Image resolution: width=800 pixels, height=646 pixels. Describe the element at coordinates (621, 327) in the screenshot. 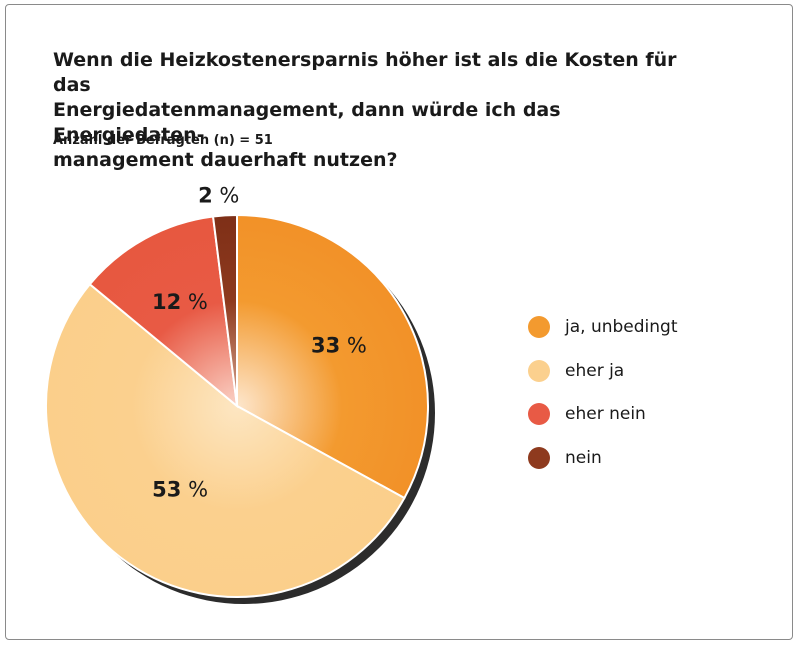

I see `legend-label-ja-unbedingt: ja, unbedingt` at that location.